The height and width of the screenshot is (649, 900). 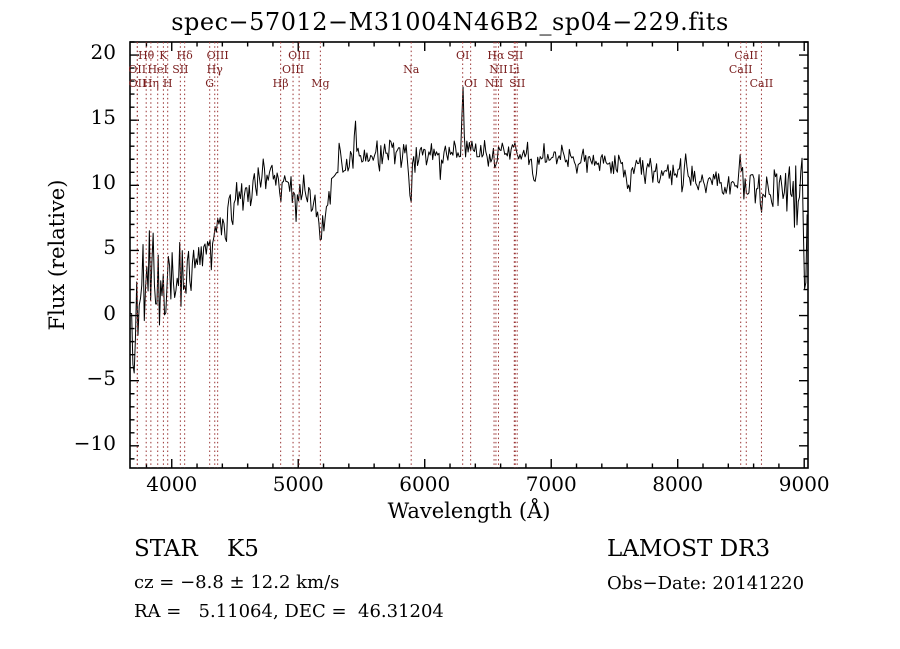 What do you see at coordinates (109, 312) in the screenshot?
I see `y-tick-label: 0` at bounding box center [109, 312].